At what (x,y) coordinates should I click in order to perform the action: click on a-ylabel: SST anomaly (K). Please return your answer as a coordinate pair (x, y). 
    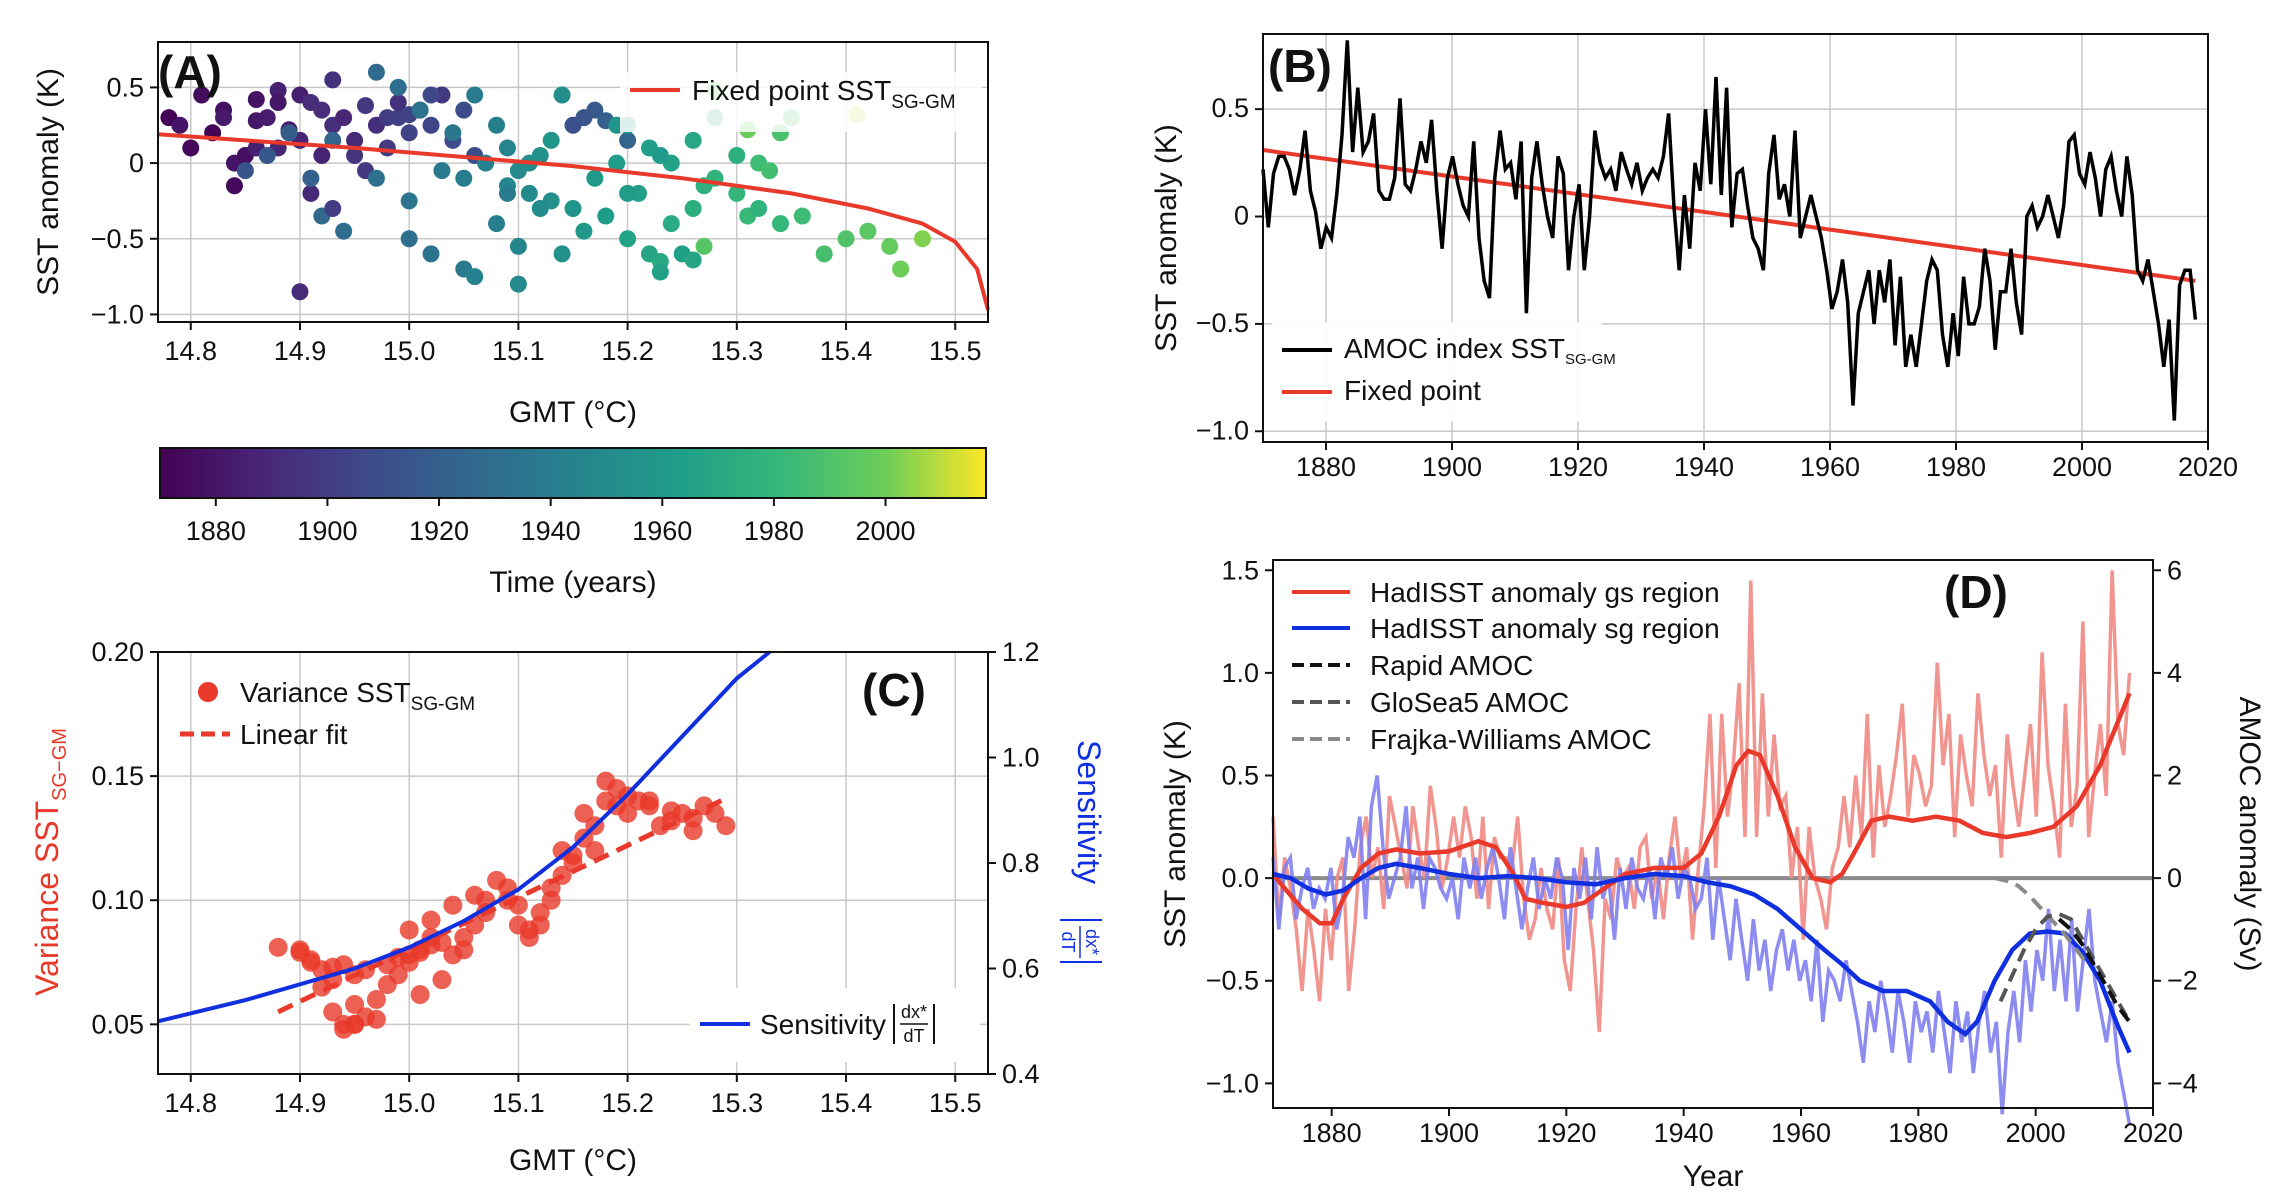
    Looking at the image, I should click on (48, 182).